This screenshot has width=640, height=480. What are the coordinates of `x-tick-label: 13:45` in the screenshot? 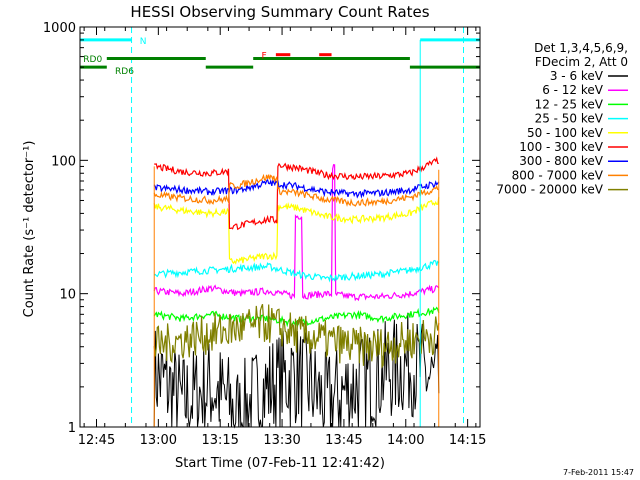 It's located at (343, 440).